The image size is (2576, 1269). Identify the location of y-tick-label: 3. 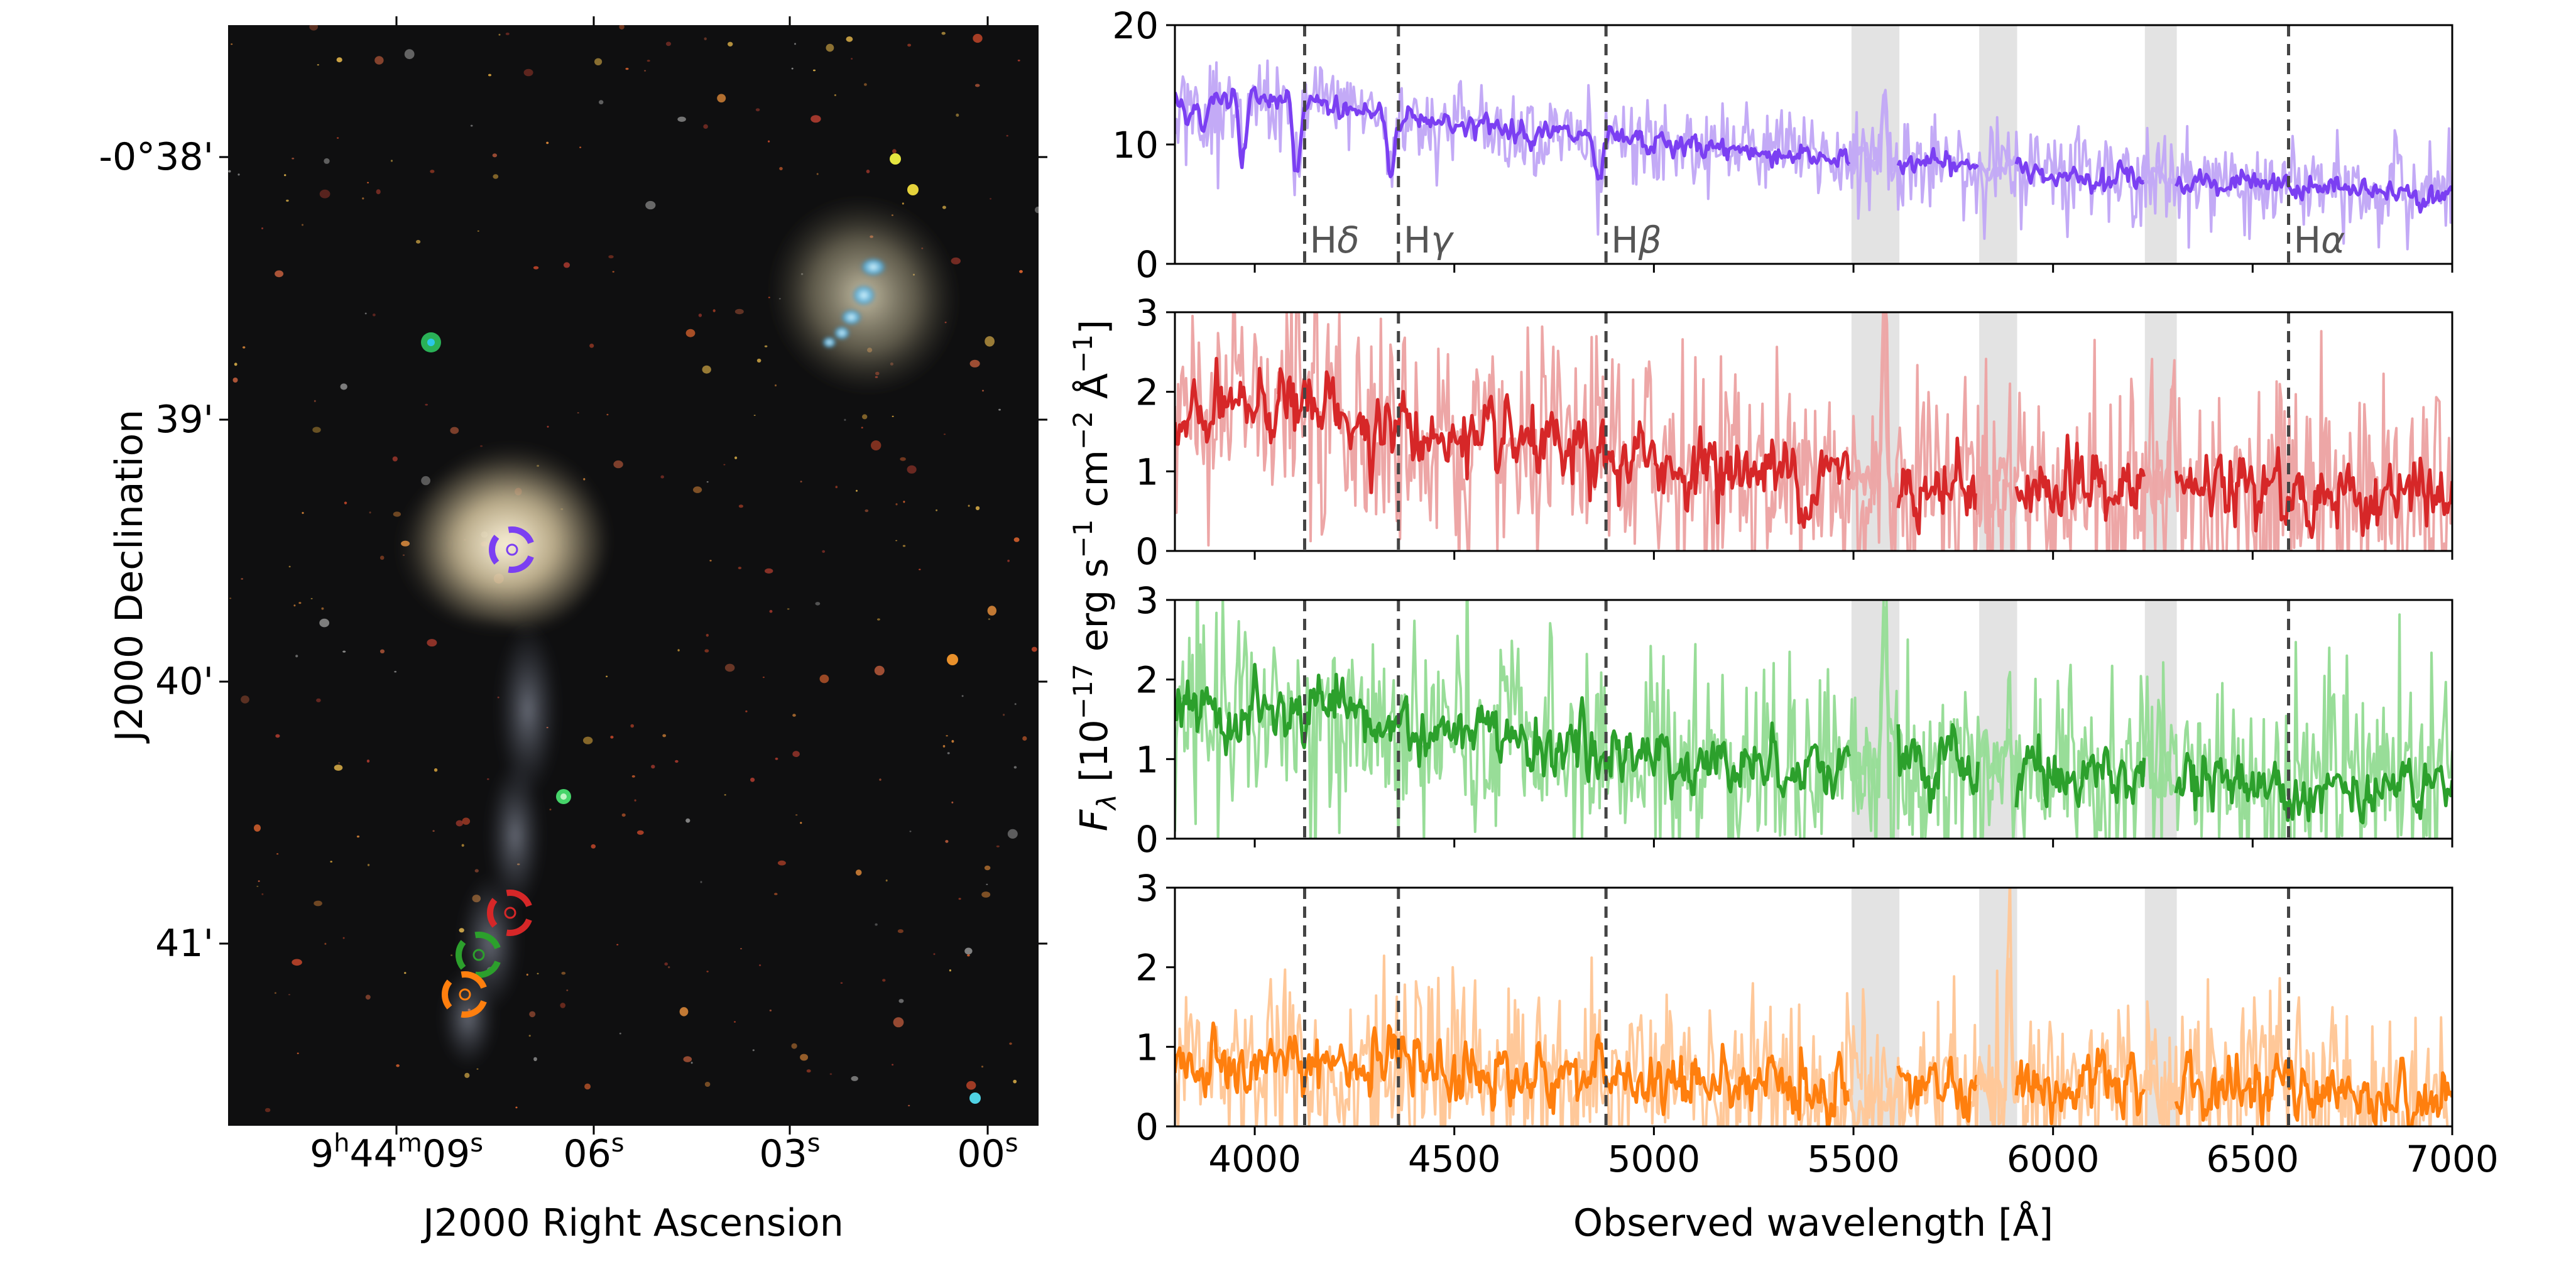
(1147, 600).